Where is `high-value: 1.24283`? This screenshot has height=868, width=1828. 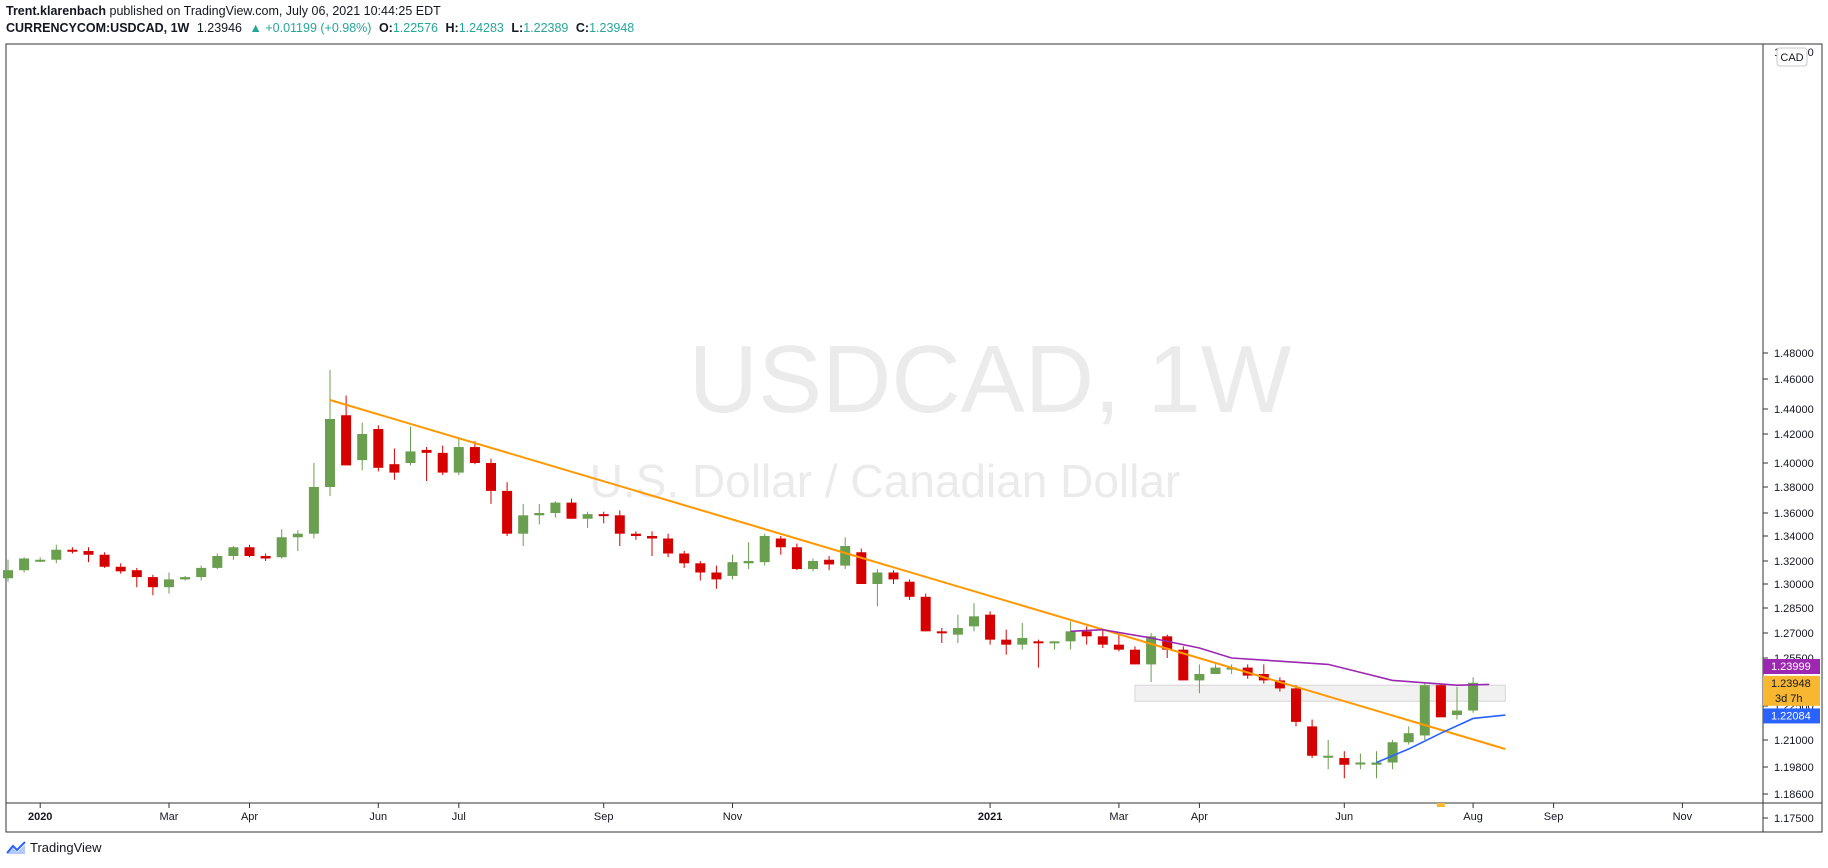
high-value: 1.24283 is located at coordinates (481, 28).